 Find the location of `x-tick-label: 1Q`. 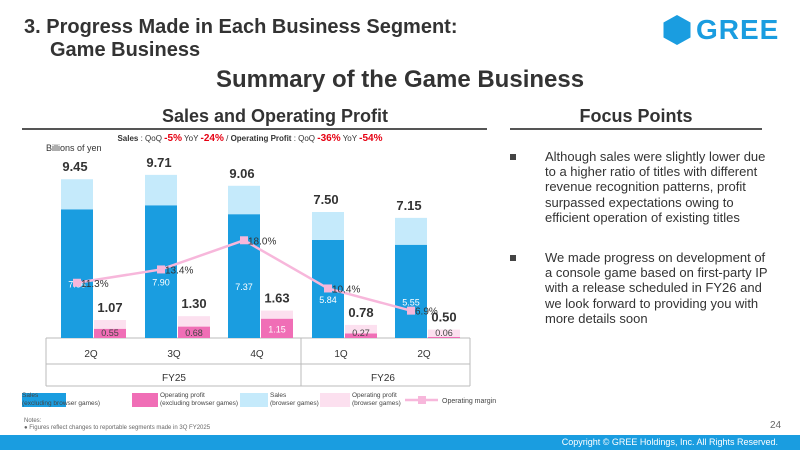

x-tick-label: 1Q is located at coordinates (341, 354).